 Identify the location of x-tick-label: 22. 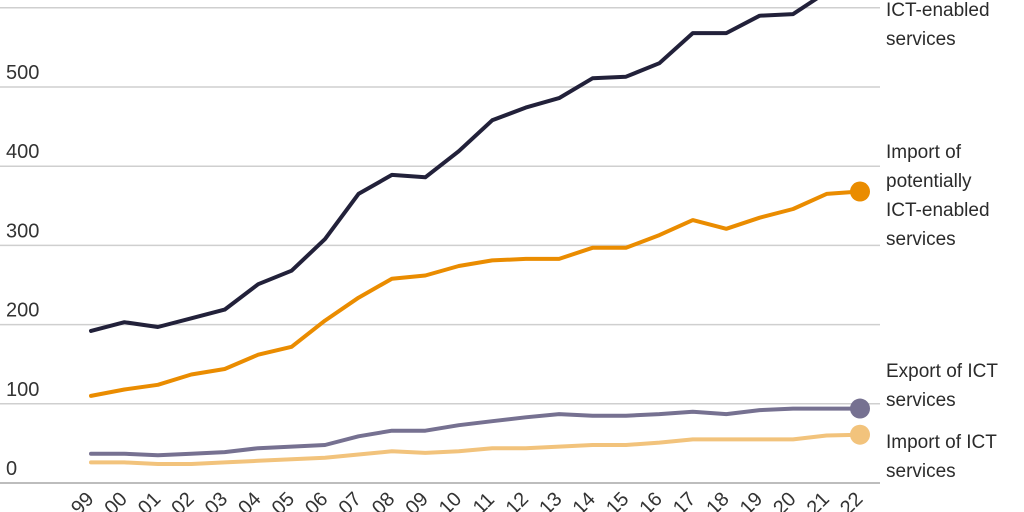
(851, 500).